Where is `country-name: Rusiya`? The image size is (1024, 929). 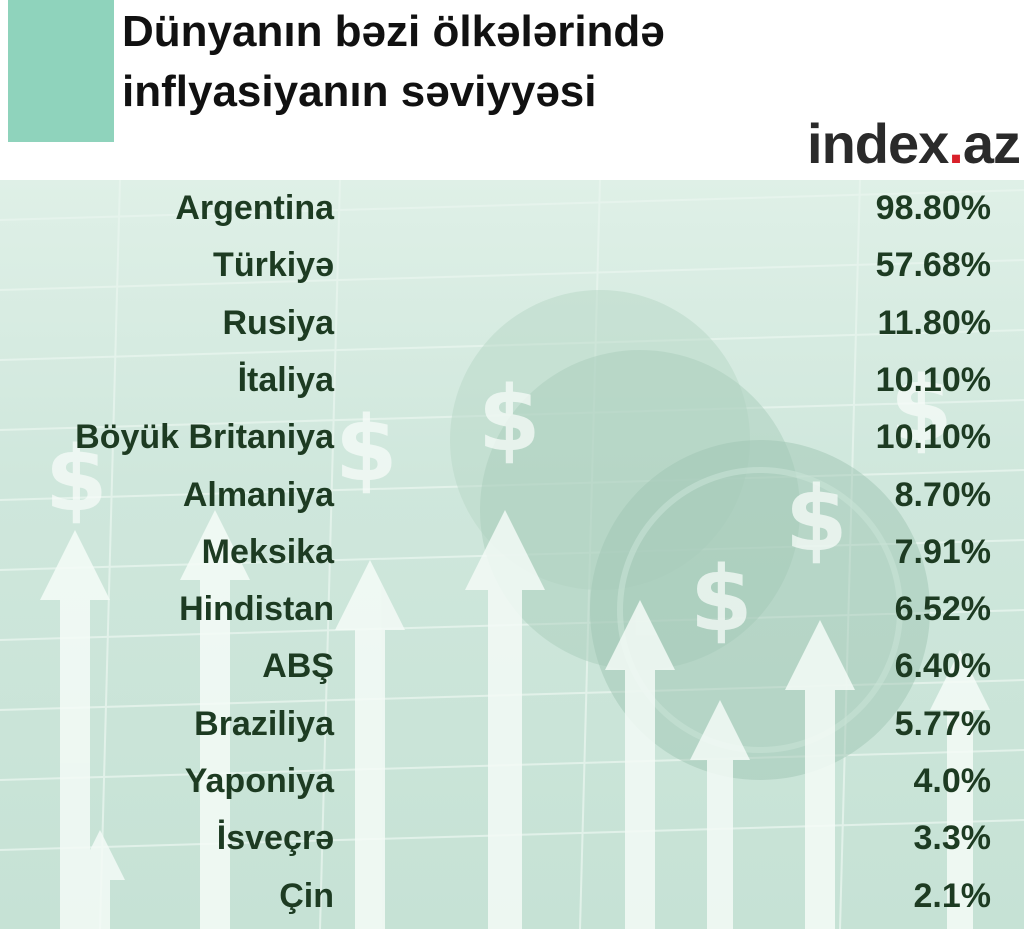 country-name: Rusiya is located at coordinates (278, 322).